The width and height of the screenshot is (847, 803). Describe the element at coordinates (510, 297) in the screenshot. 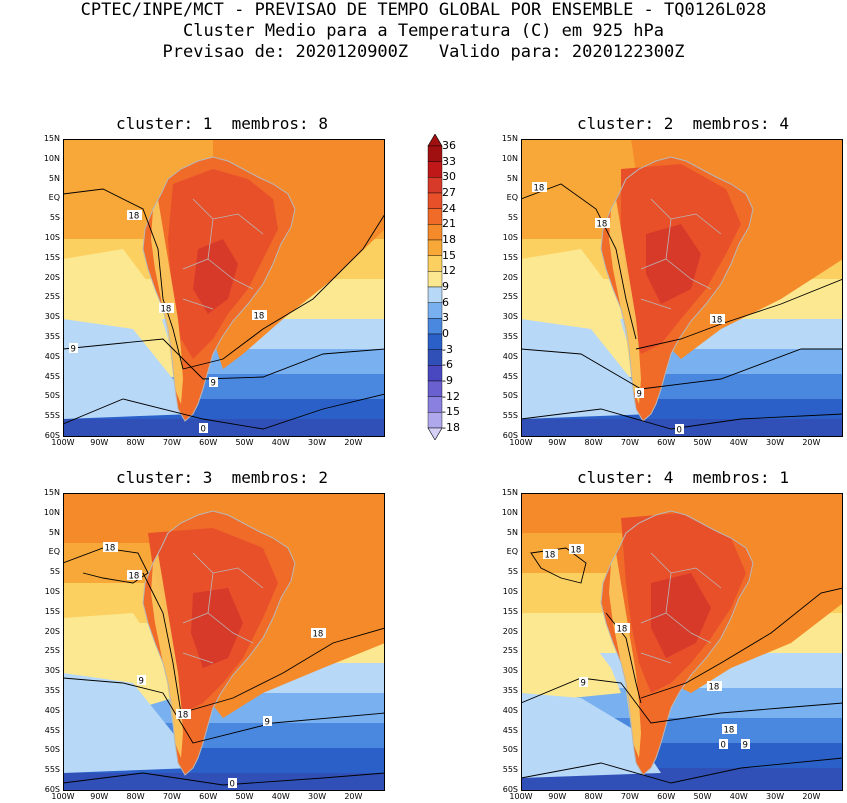

I see `latitude-label: 25S` at that location.